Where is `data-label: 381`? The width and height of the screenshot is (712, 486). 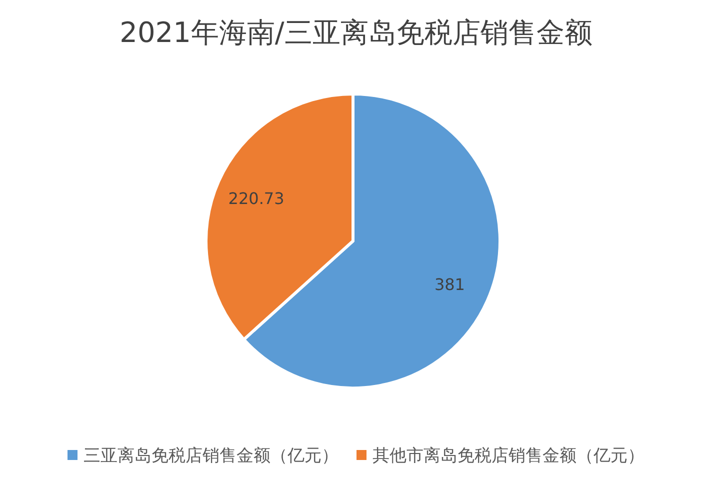
data-label: 381 is located at coordinates (449, 284).